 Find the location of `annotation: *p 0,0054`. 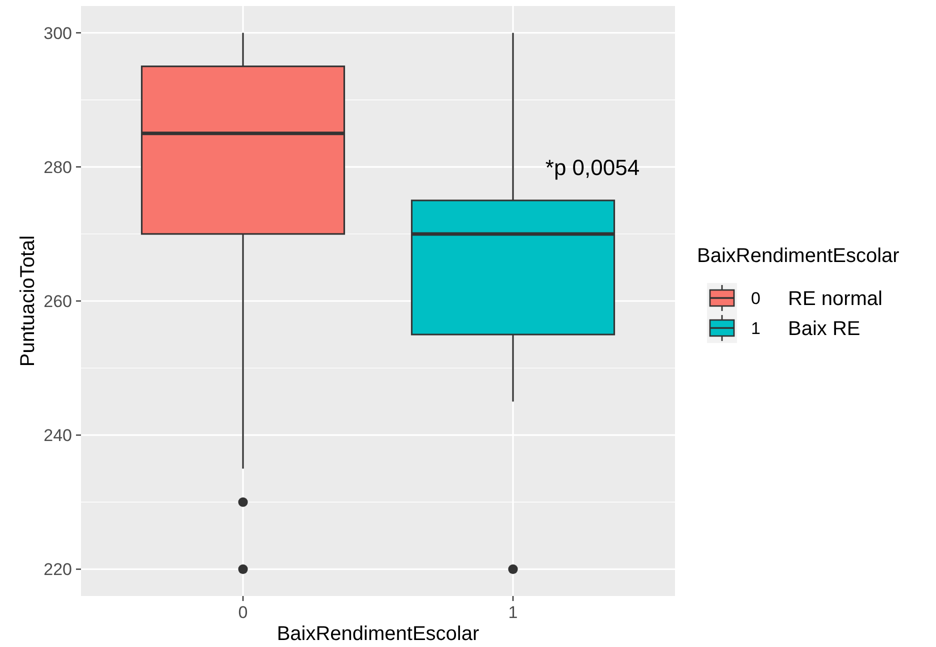

annotation: *p 0,0054 is located at coordinates (592, 167).